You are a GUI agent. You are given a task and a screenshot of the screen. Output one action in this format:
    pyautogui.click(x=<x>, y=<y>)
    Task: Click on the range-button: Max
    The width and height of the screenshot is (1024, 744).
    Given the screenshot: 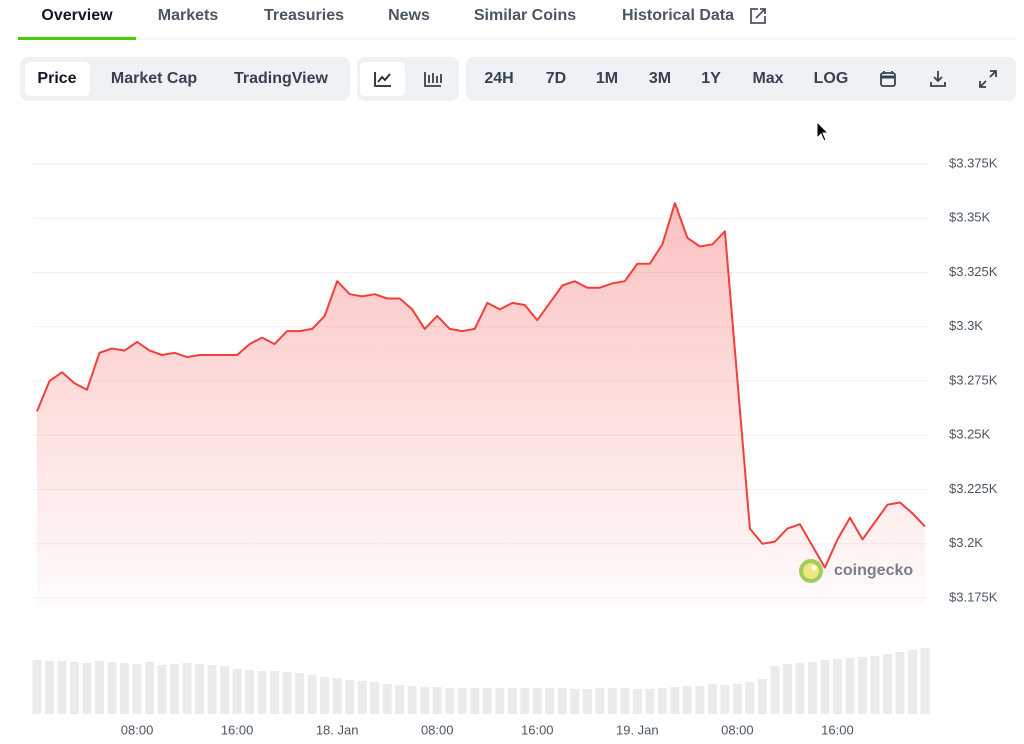 What is the action you would take?
    pyautogui.click(x=767, y=78)
    